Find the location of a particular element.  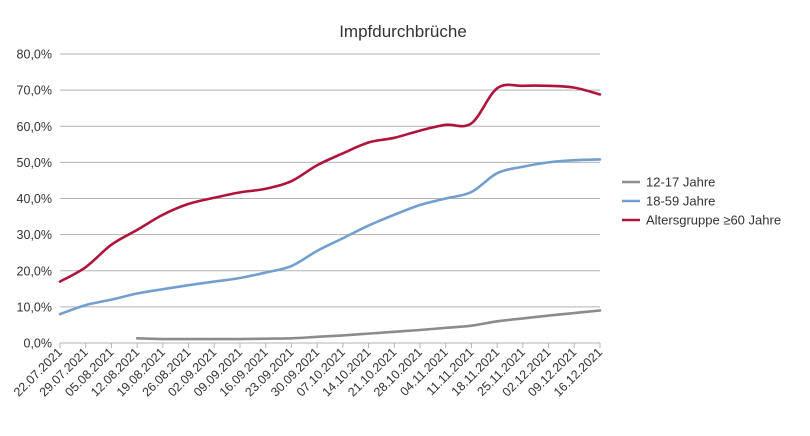

legend-label: 12-17 Jahre is located at coordinates (680, 182).